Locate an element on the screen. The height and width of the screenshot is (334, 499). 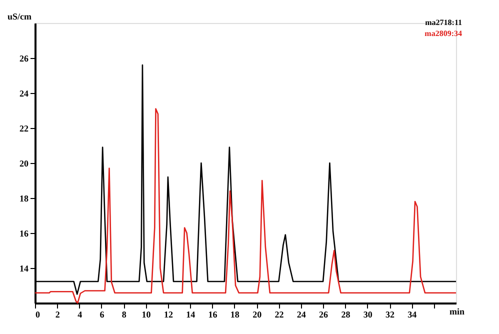
y-tick-label: 14 is located at coordinates (24, 269).